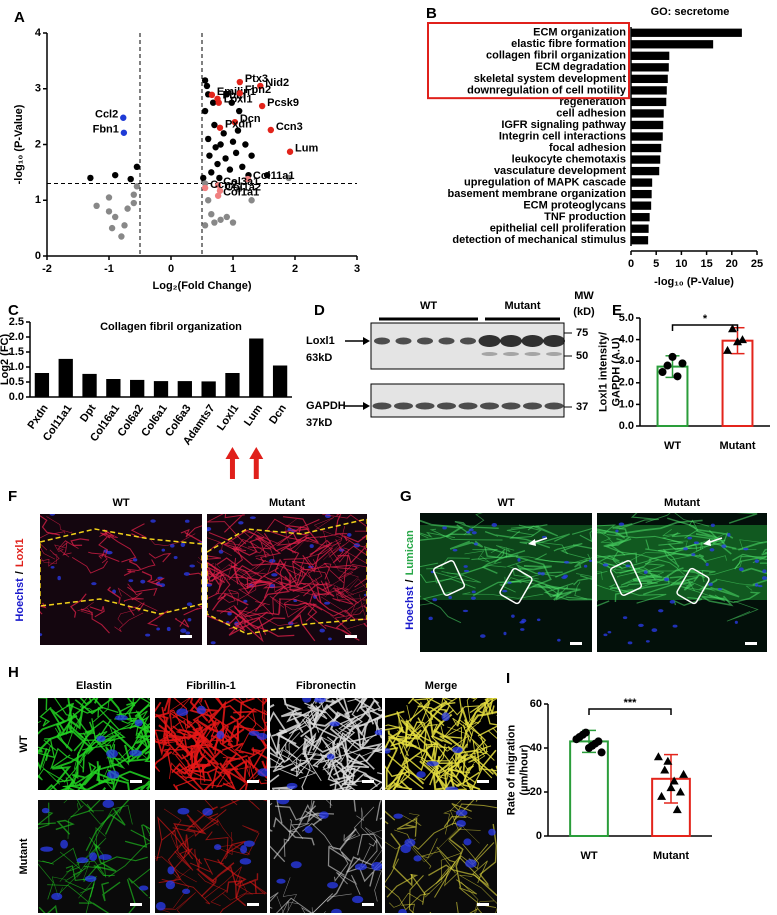 The height and width of the screenshot is (915, 777). I want to click on point-label: Ptx3, so click(256, 79).